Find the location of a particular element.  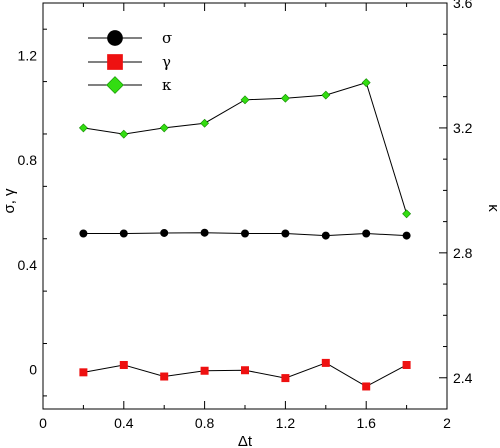

x-tick-label: 1.6 is located at coordinates (366, 423).